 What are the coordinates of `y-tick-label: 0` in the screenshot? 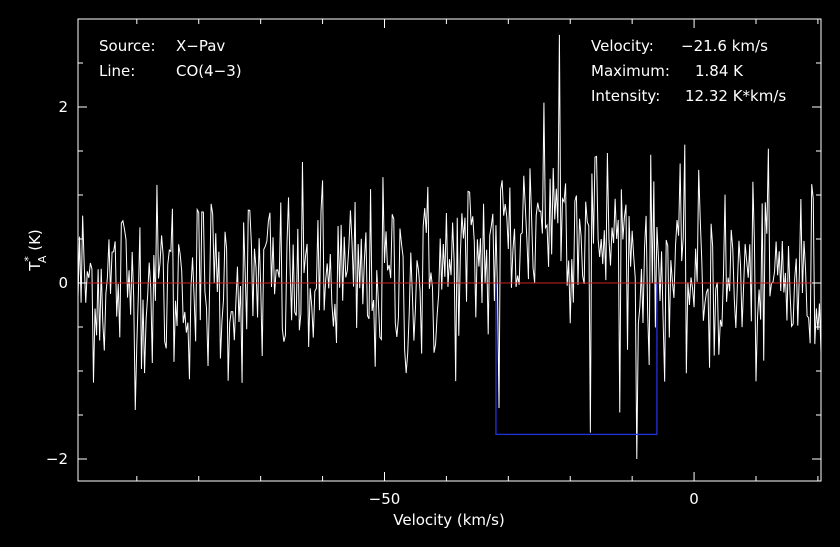 It's located at (63, 283).